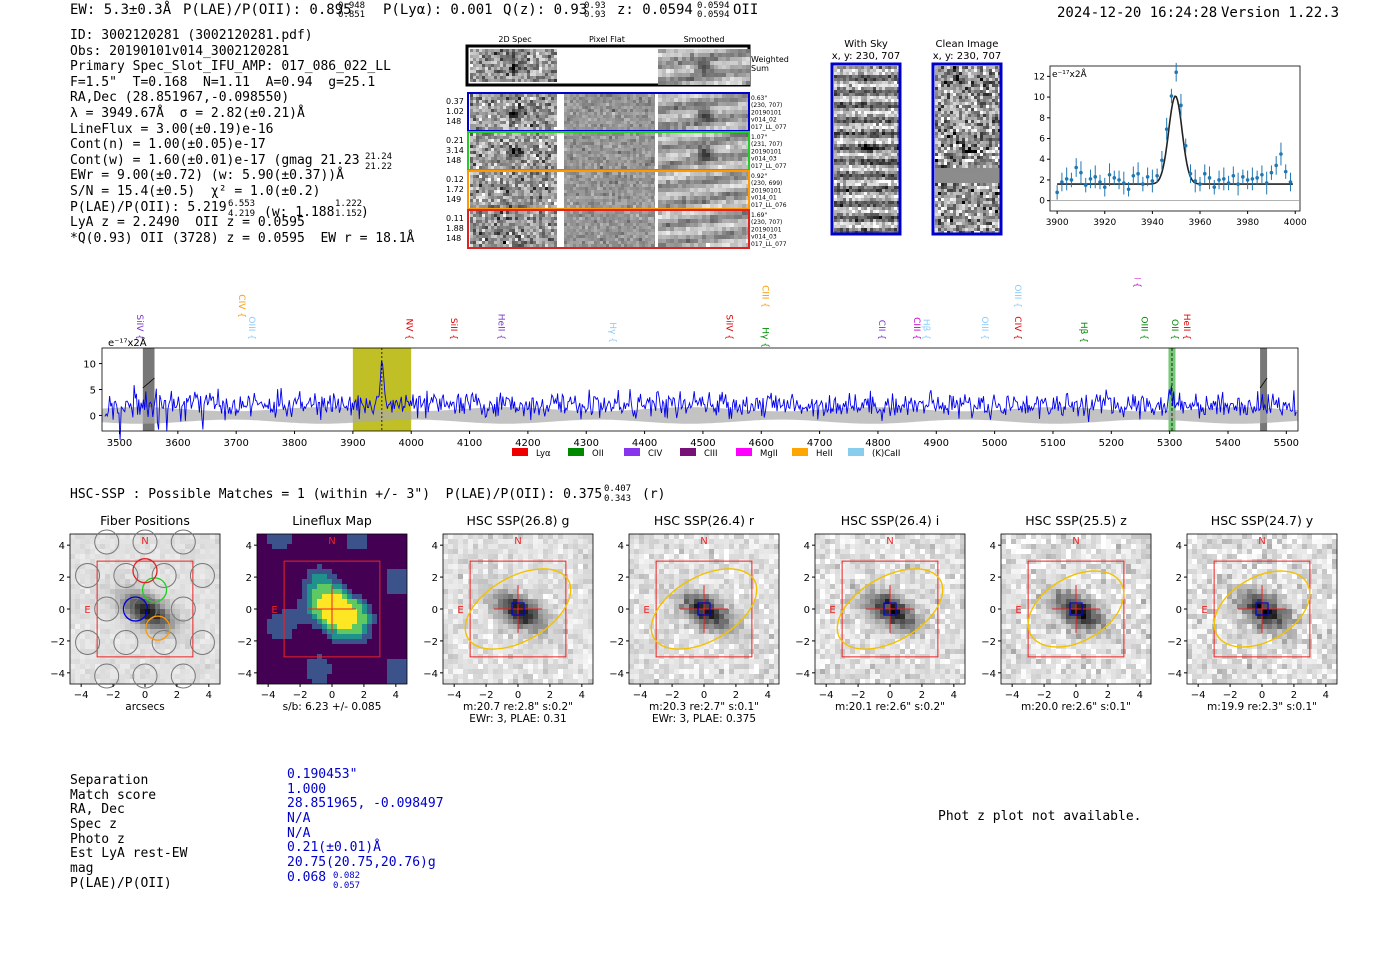 The height and width of the screenshot is (953, 1400). What do you see at coordinates (223, 82) in the screenshot?
I see `info-line: F=1.5" T=0.168 N=1.11 A=0.94 g=25.1` at bounding box center [223, 82].